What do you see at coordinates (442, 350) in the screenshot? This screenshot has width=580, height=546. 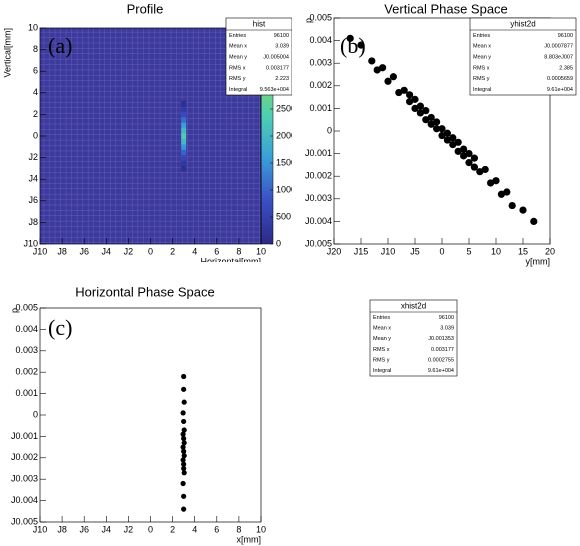 I see `stats-value: 0.003177` at bounding box center [442, 350].